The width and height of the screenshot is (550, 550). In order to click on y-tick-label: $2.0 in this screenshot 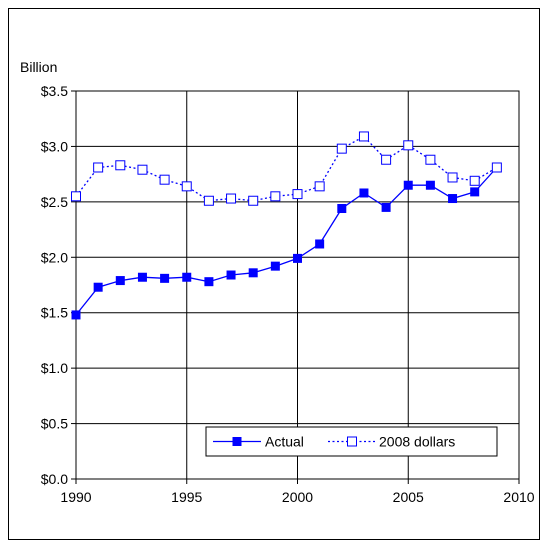, I will do `click(54, 257)`.